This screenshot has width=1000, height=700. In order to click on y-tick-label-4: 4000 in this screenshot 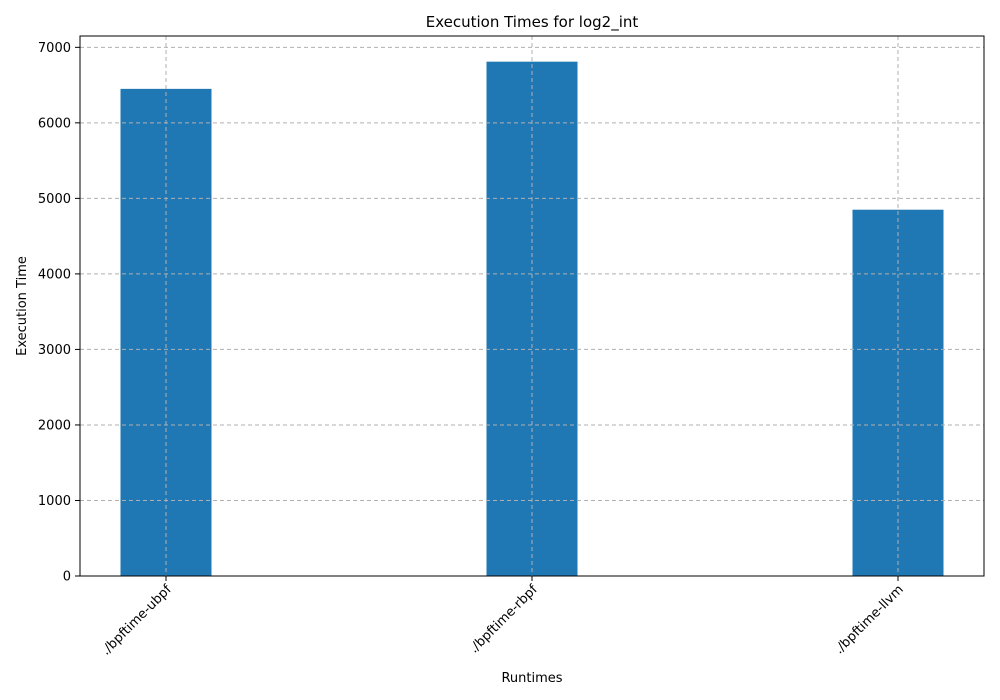, I will do `click(54, 274)`.